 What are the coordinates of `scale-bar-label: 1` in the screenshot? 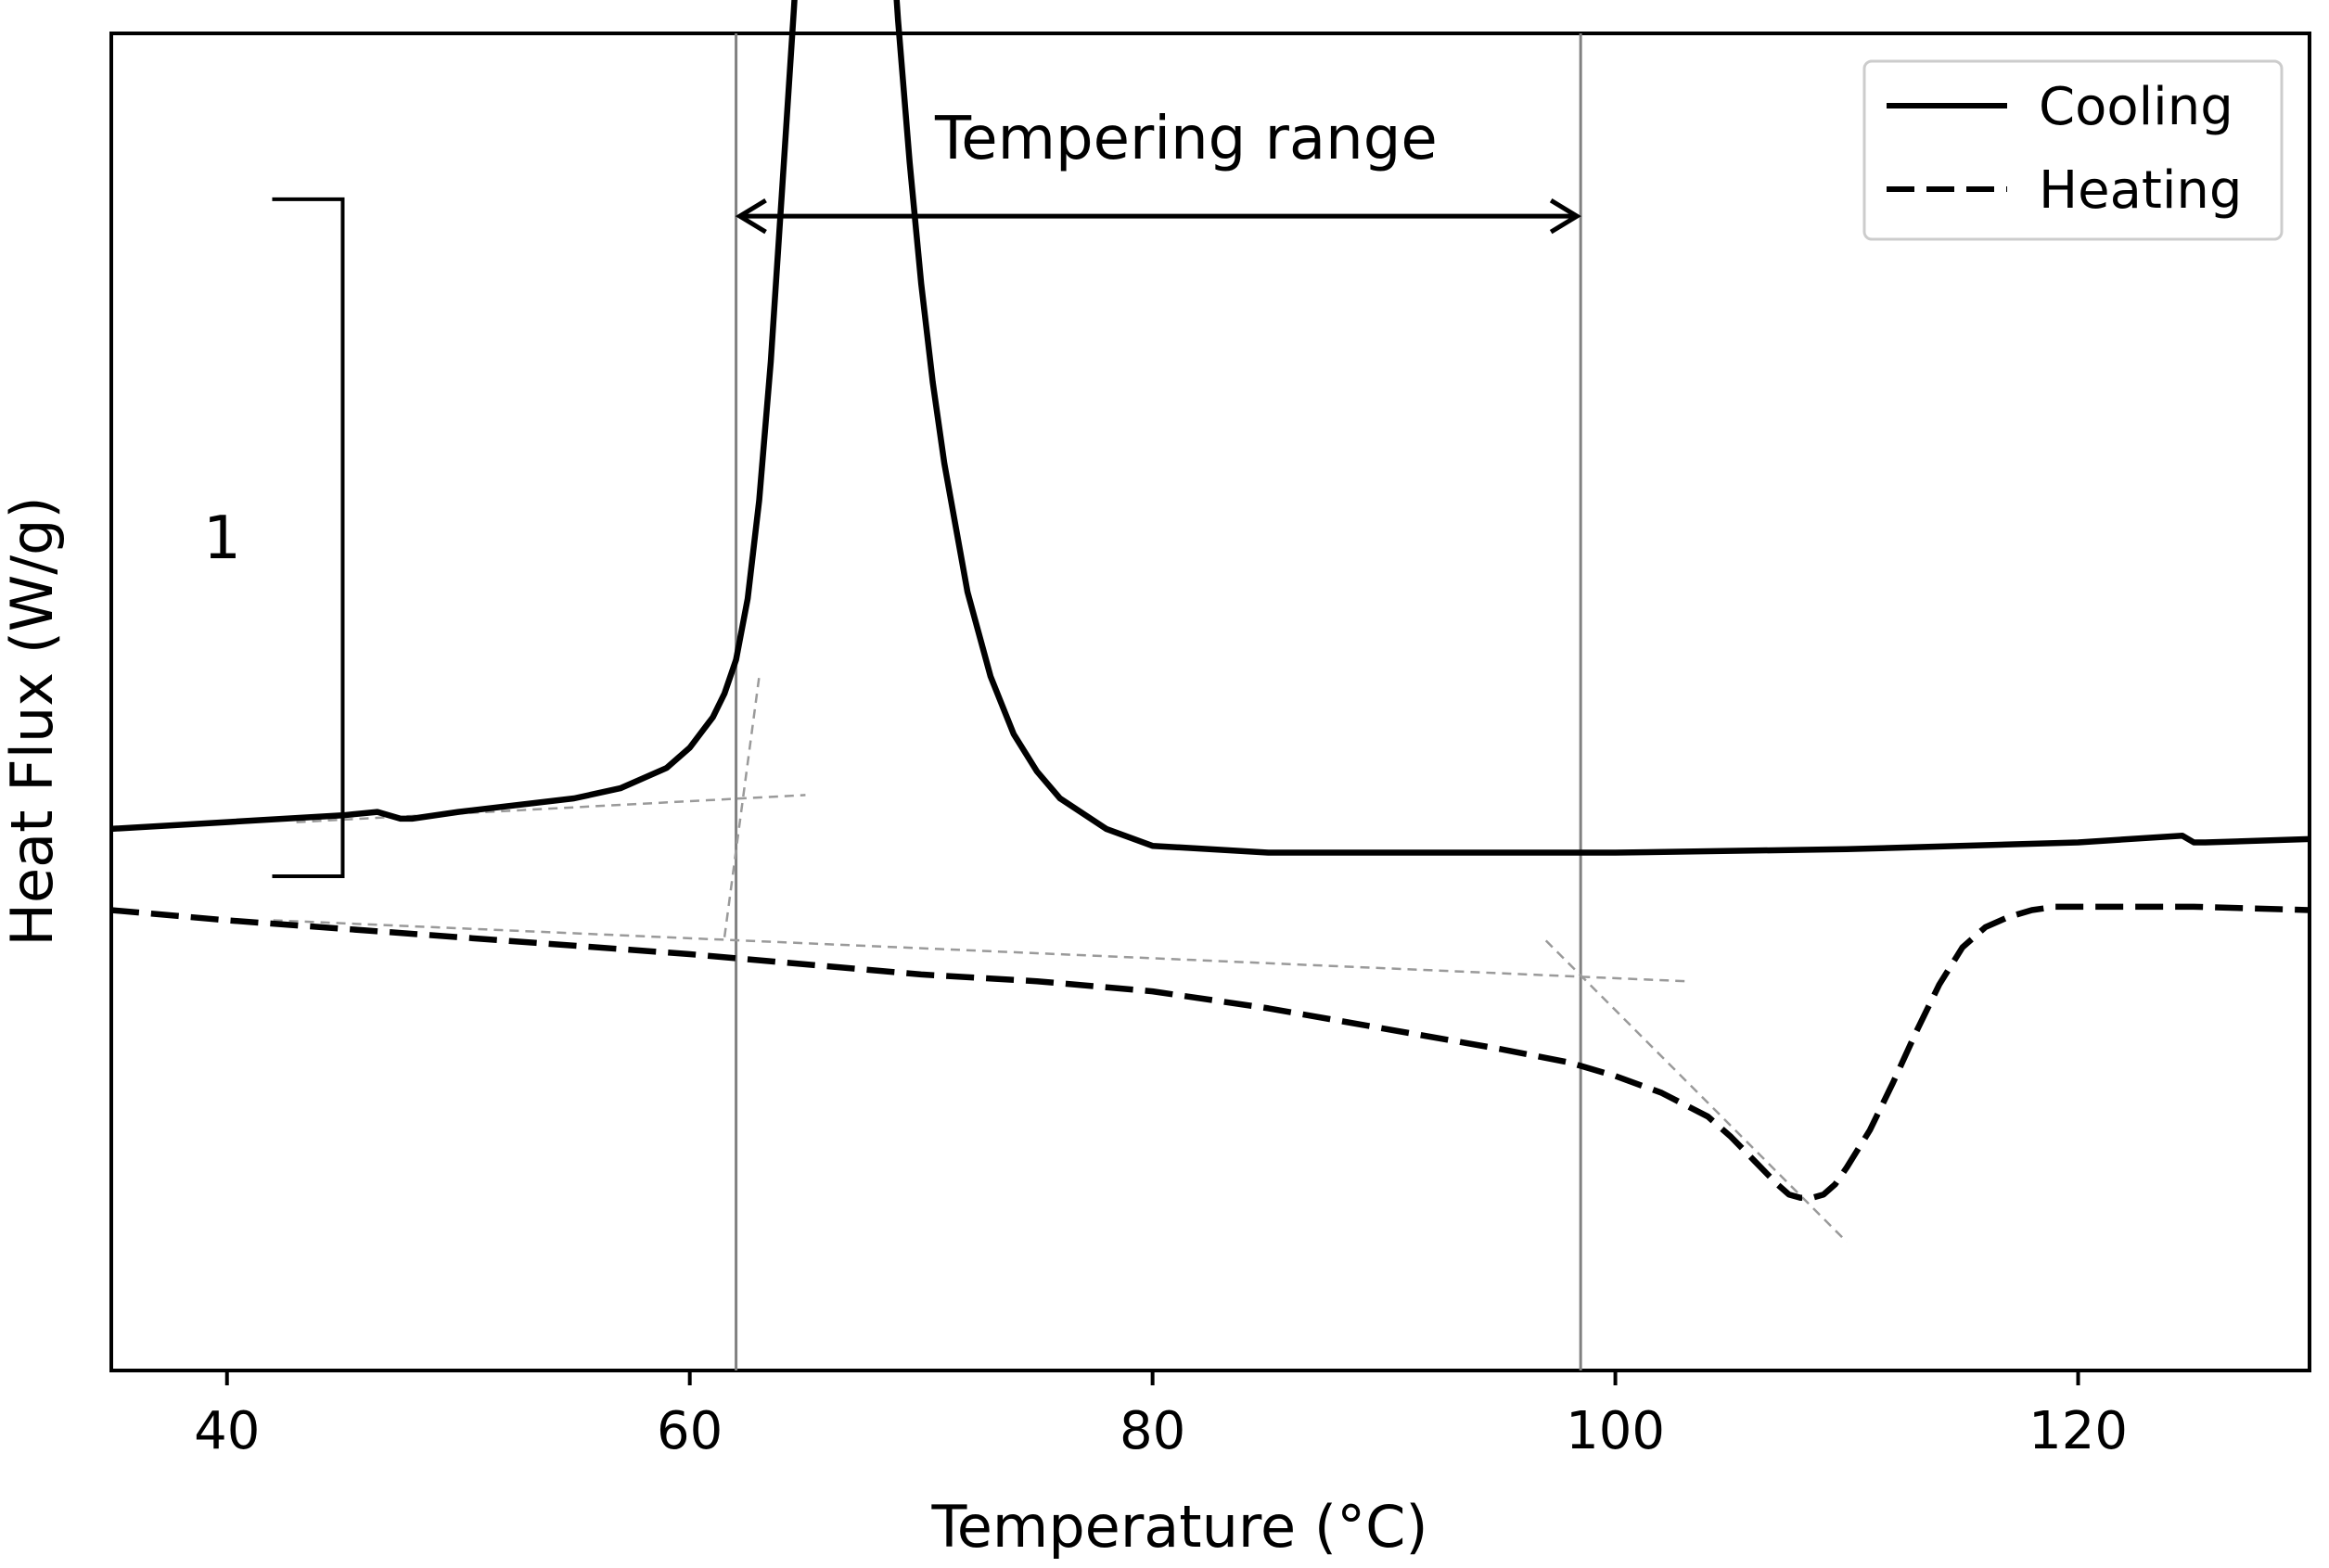 It's located at (222, 538).